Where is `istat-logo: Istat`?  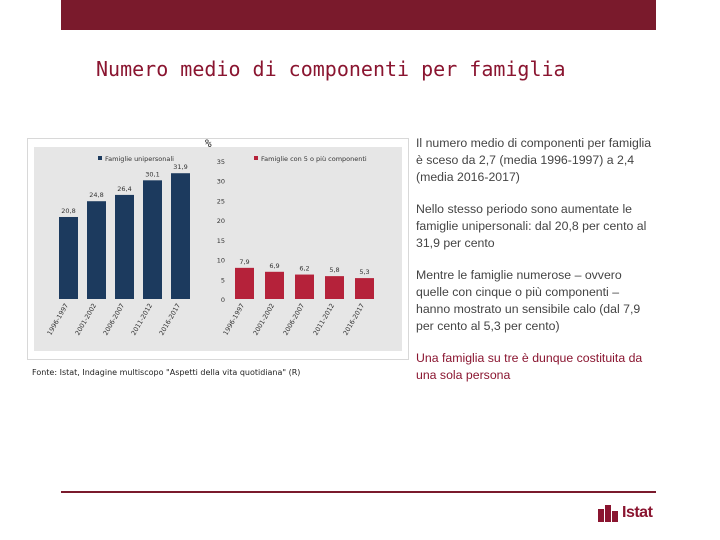
istat-logo: Istat is located at coordinates (625, 513).